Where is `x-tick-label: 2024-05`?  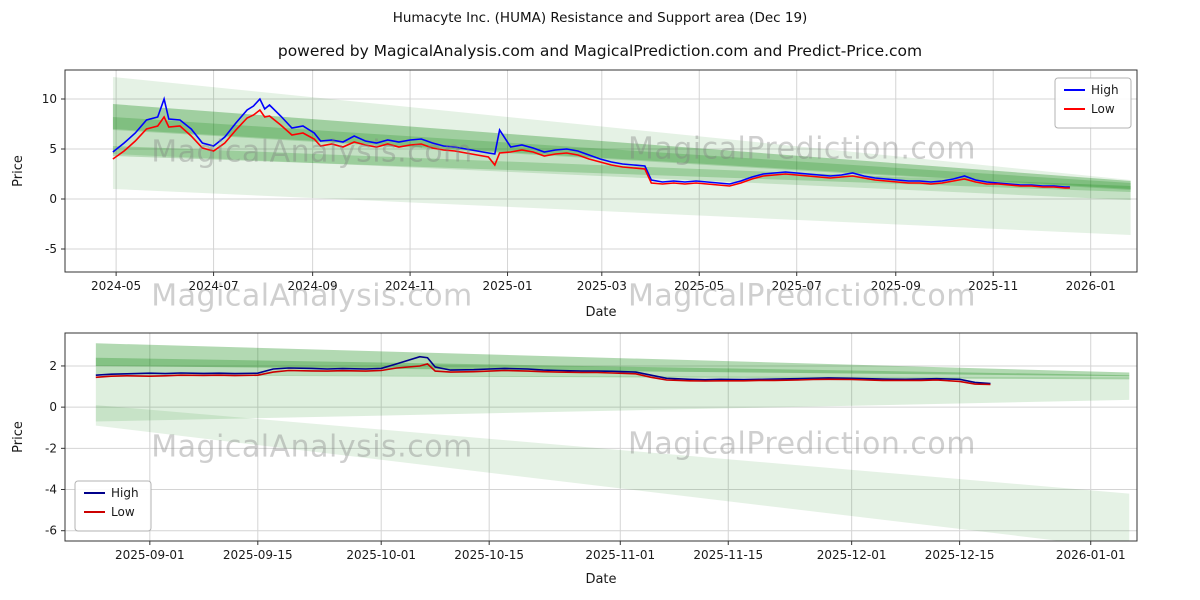
x-tick-label: 2024-05 is located at coordinates (116, 286).